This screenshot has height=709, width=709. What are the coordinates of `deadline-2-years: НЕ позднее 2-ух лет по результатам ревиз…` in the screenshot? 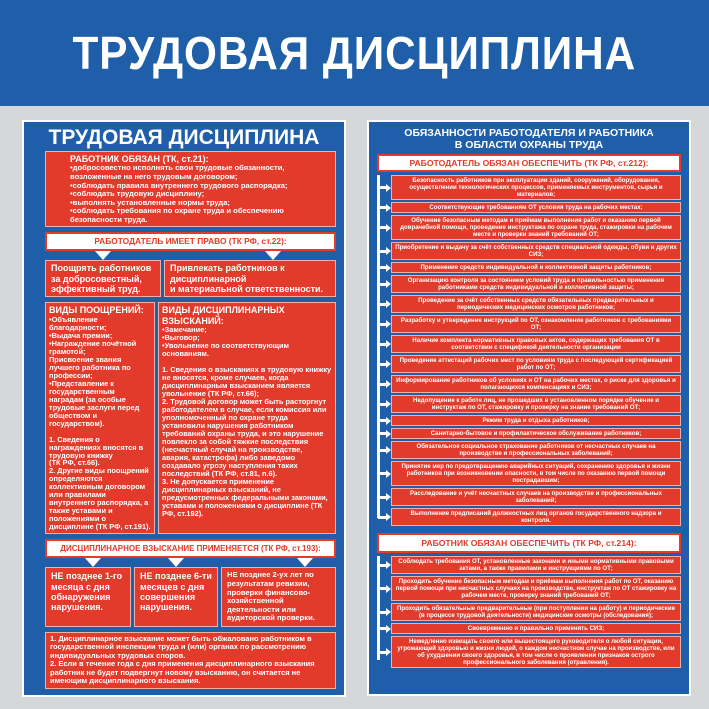 It's located at (278, 597).